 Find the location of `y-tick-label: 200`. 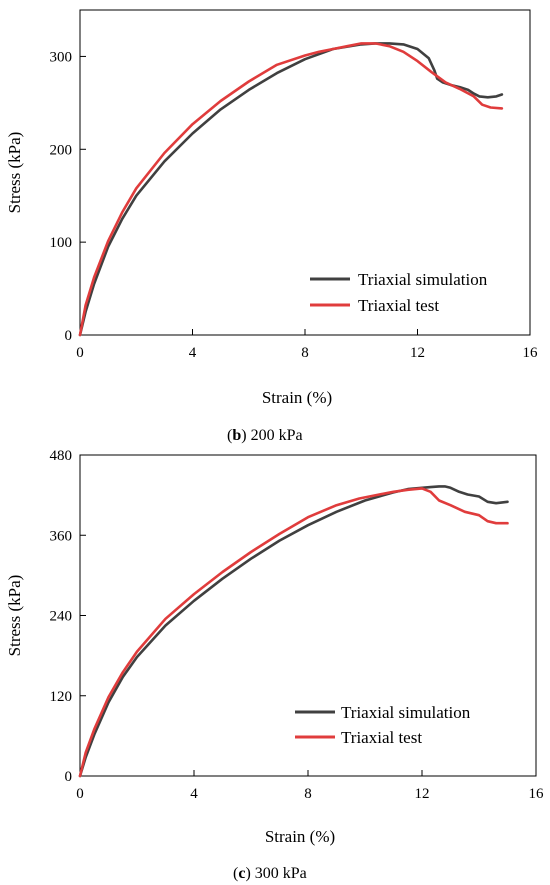

y-tick-label: 200 is located at coordinates (61, 150).